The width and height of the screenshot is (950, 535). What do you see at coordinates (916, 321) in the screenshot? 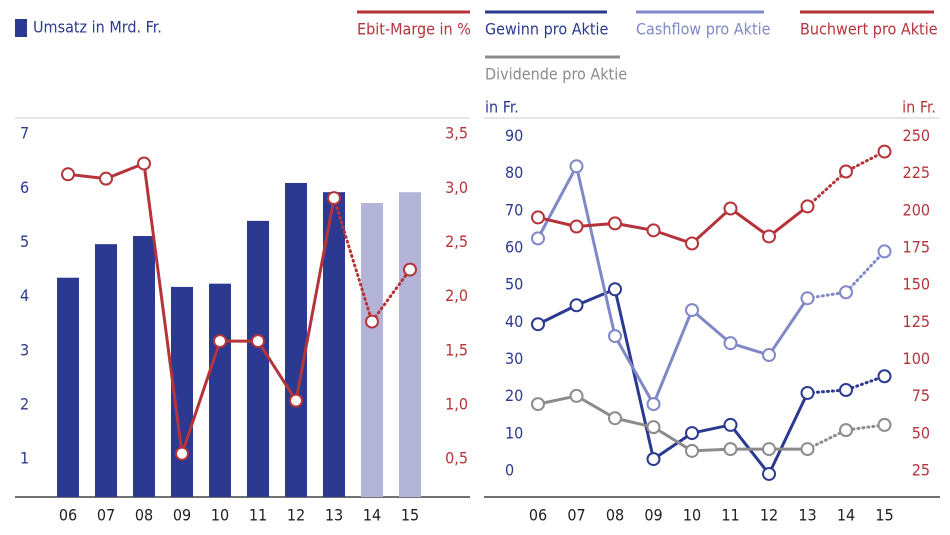
I see `y2-tick-label: 125` at bounding box center [916, 321].